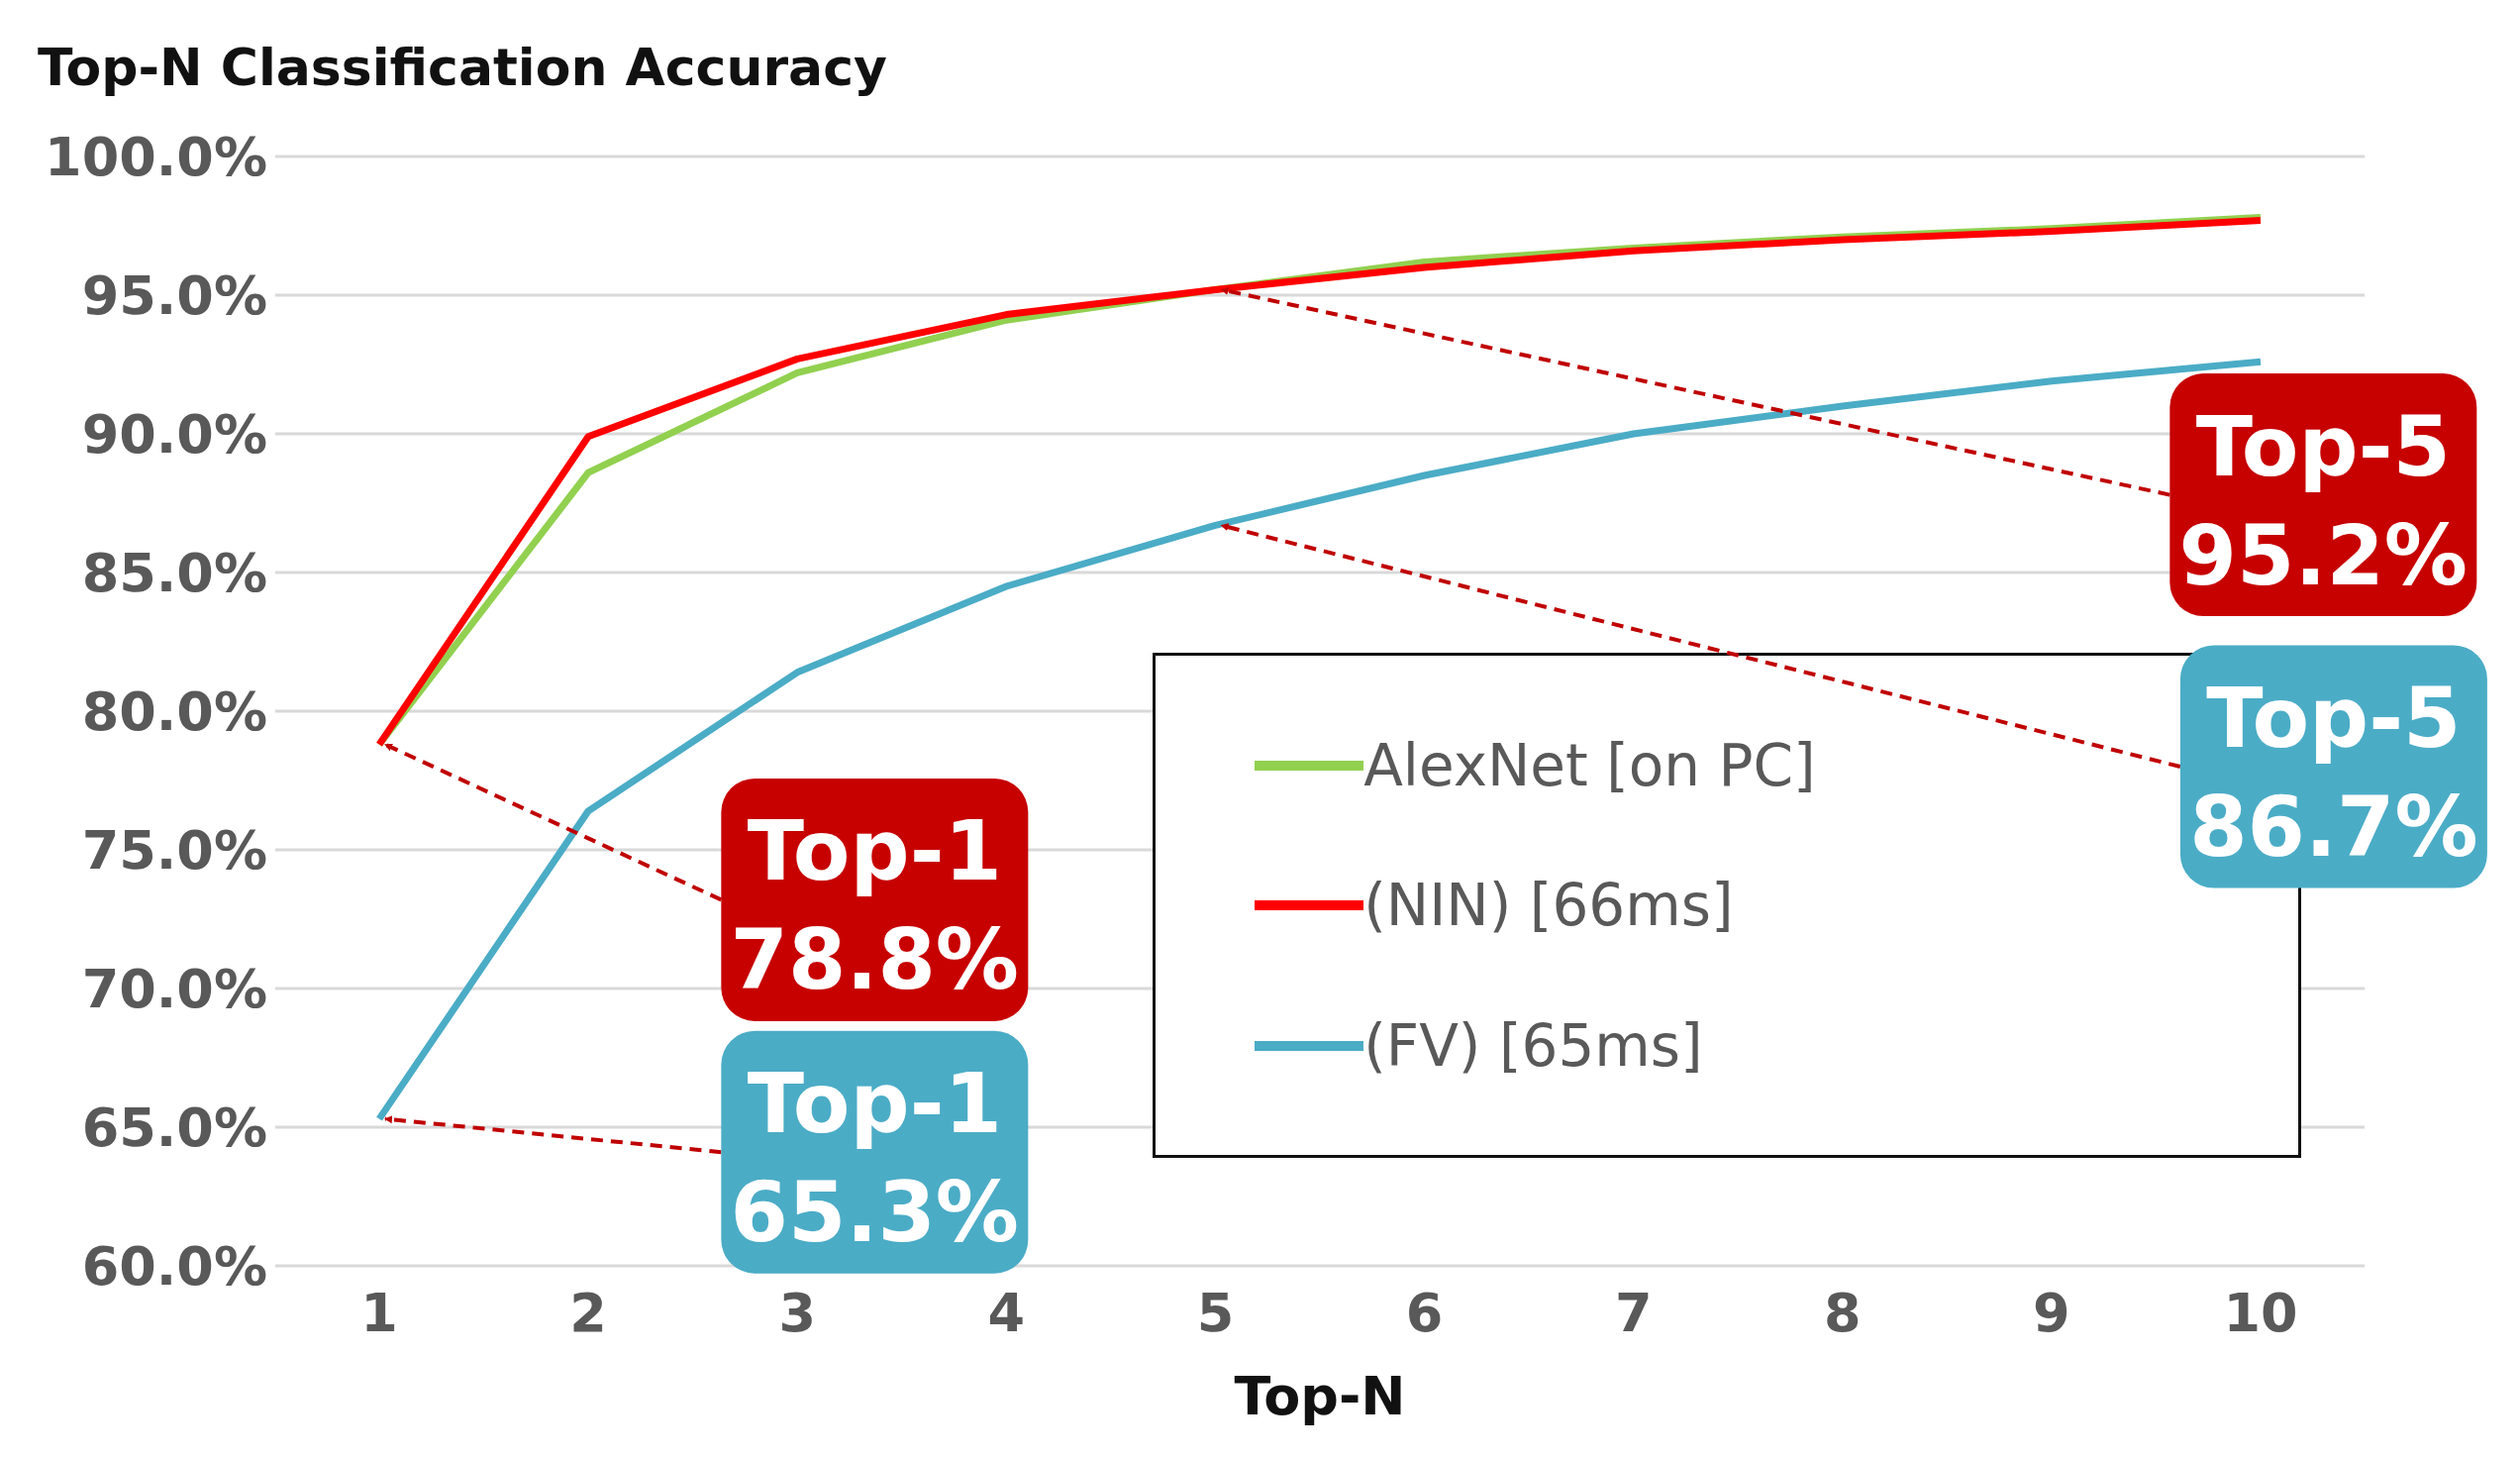 The height and width of the screenshot is (1459, 2520). Describe the element at coordinates (1589, 765) in the screenshot. I see `legend-label: AlexNet [on PC]` at that location.